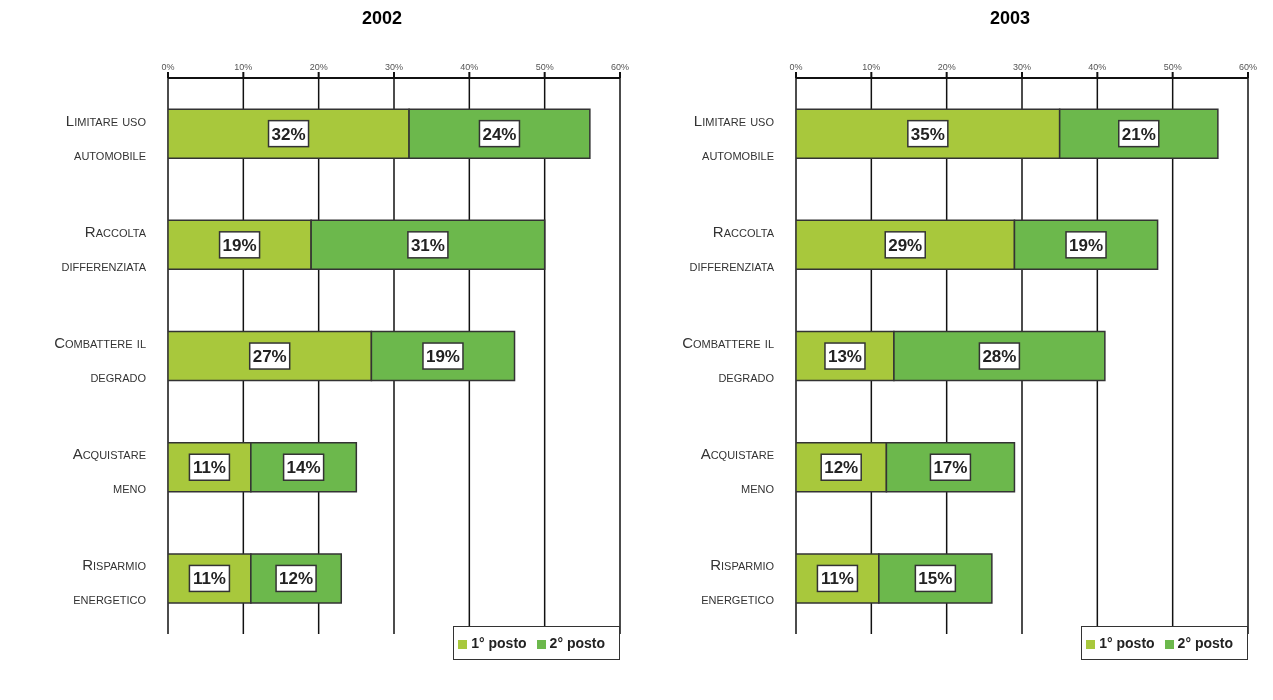  What do you see at coordinates (935, 579) in the screenshot?
I see `data-label: 15%` at bounding box center [935, 579].